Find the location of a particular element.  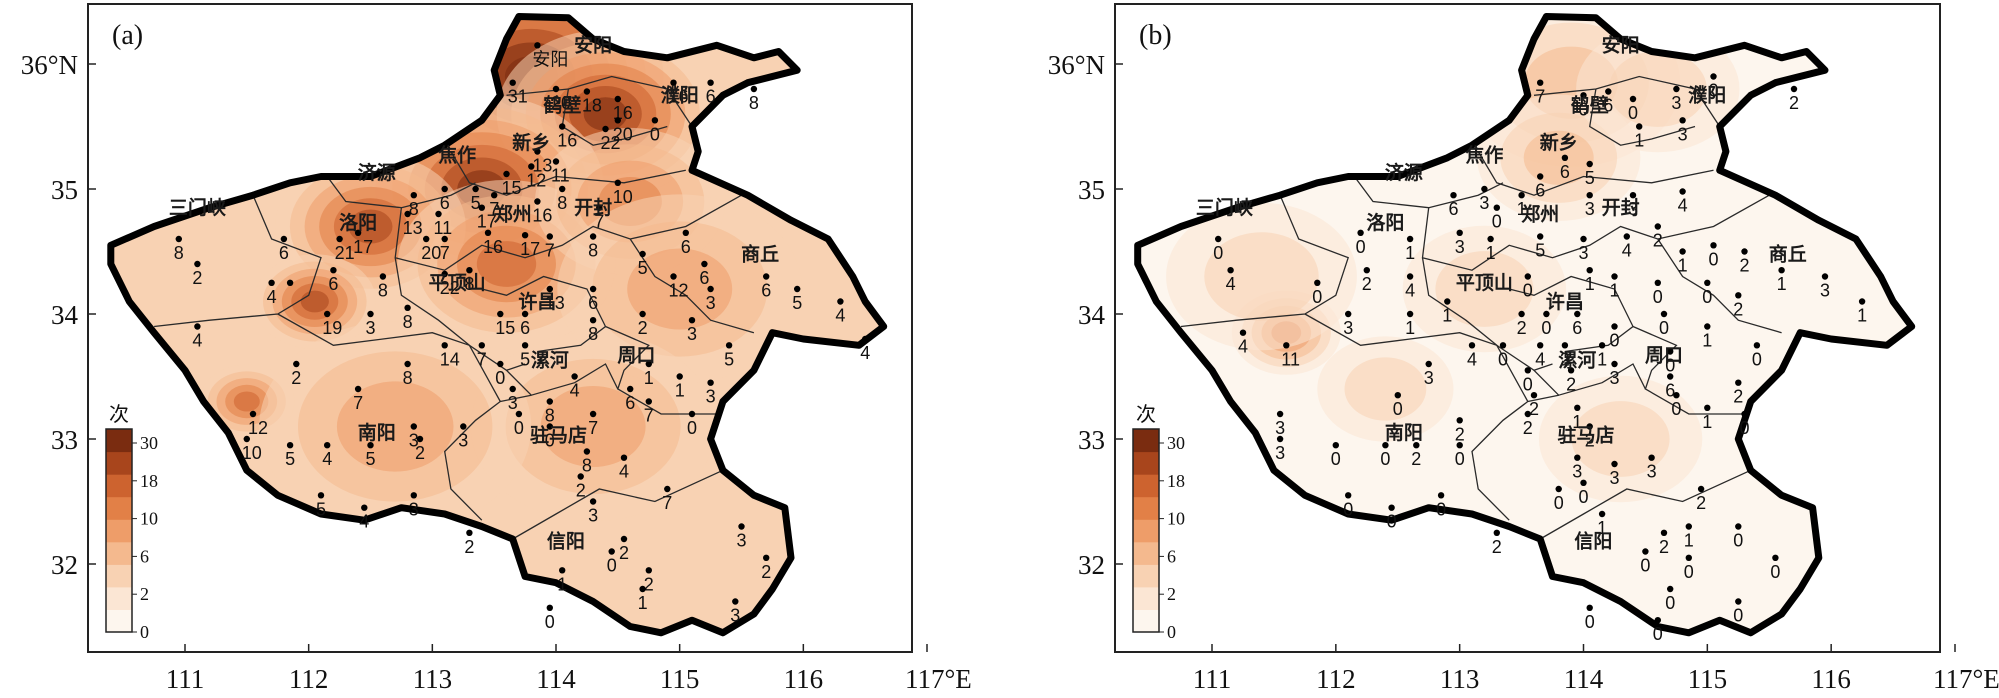

station-count: 18 is located at coordinates (592, 106).